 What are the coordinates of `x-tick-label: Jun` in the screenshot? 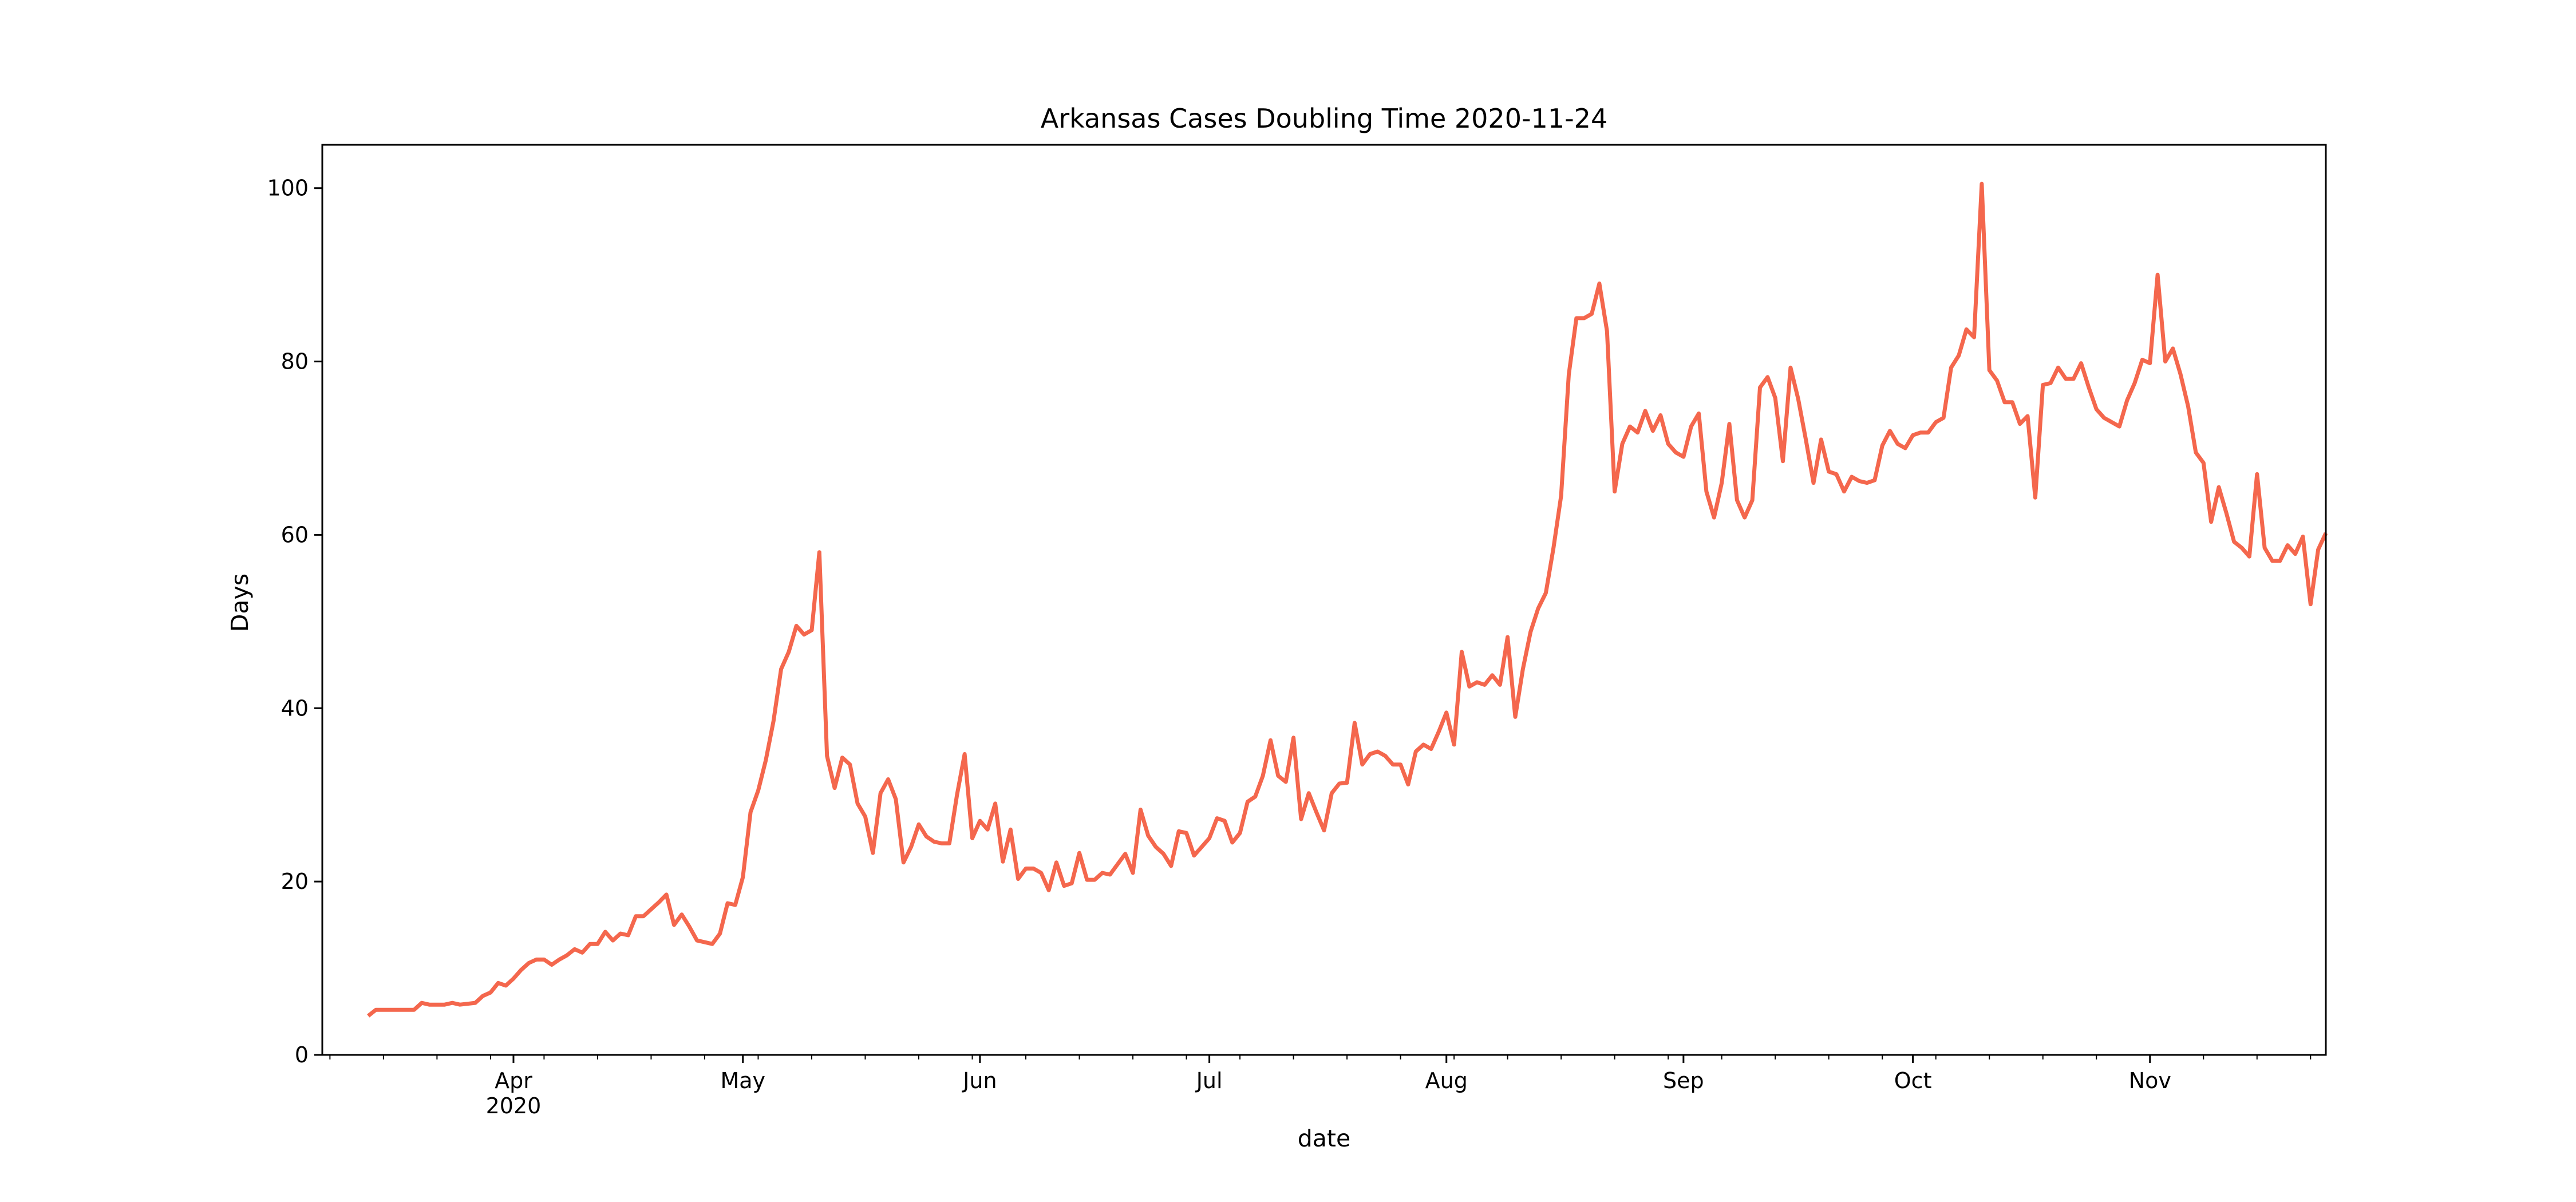 It's located at (979, 1080).